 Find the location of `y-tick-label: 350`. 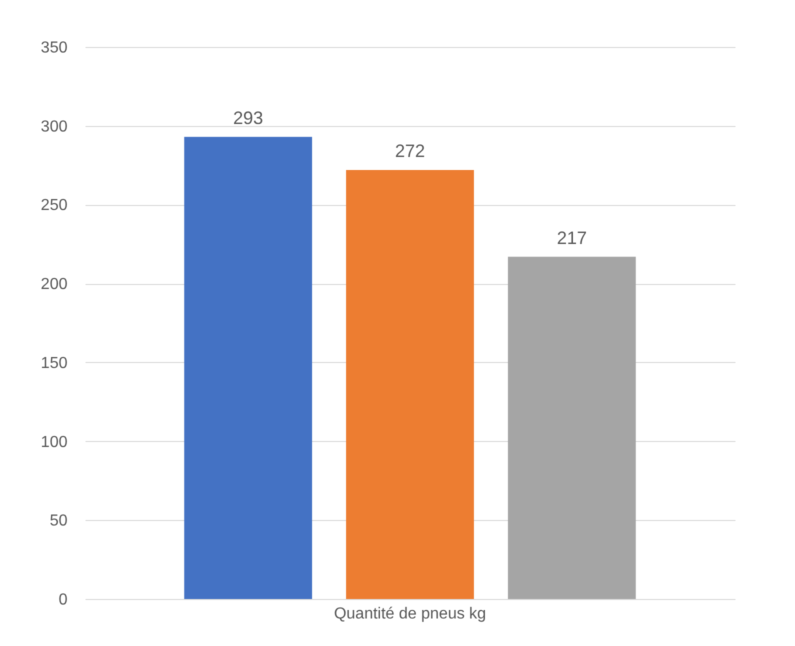

y-tick-label: 350 is located at coordinates (54, 48).